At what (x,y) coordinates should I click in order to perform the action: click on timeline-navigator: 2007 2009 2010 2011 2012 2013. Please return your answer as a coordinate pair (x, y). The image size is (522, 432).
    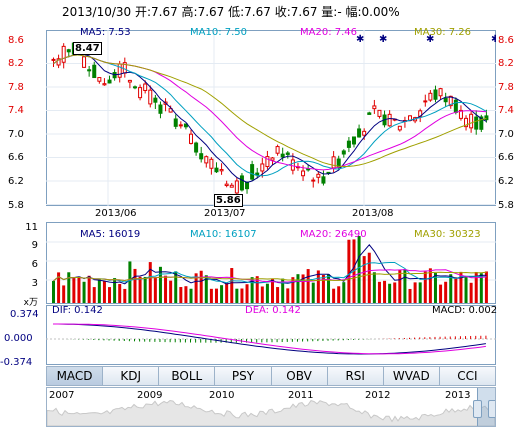
    Looking at the image, I should click on (271, 407).